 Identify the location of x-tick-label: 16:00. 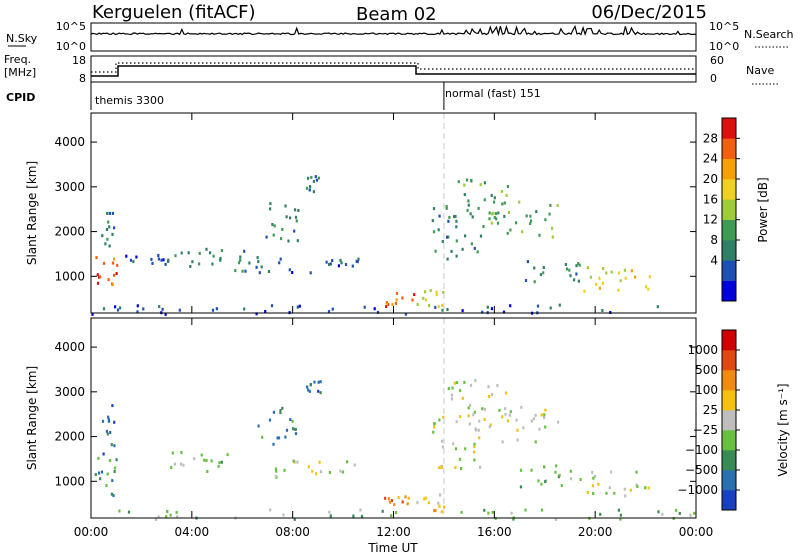
(494, 532).